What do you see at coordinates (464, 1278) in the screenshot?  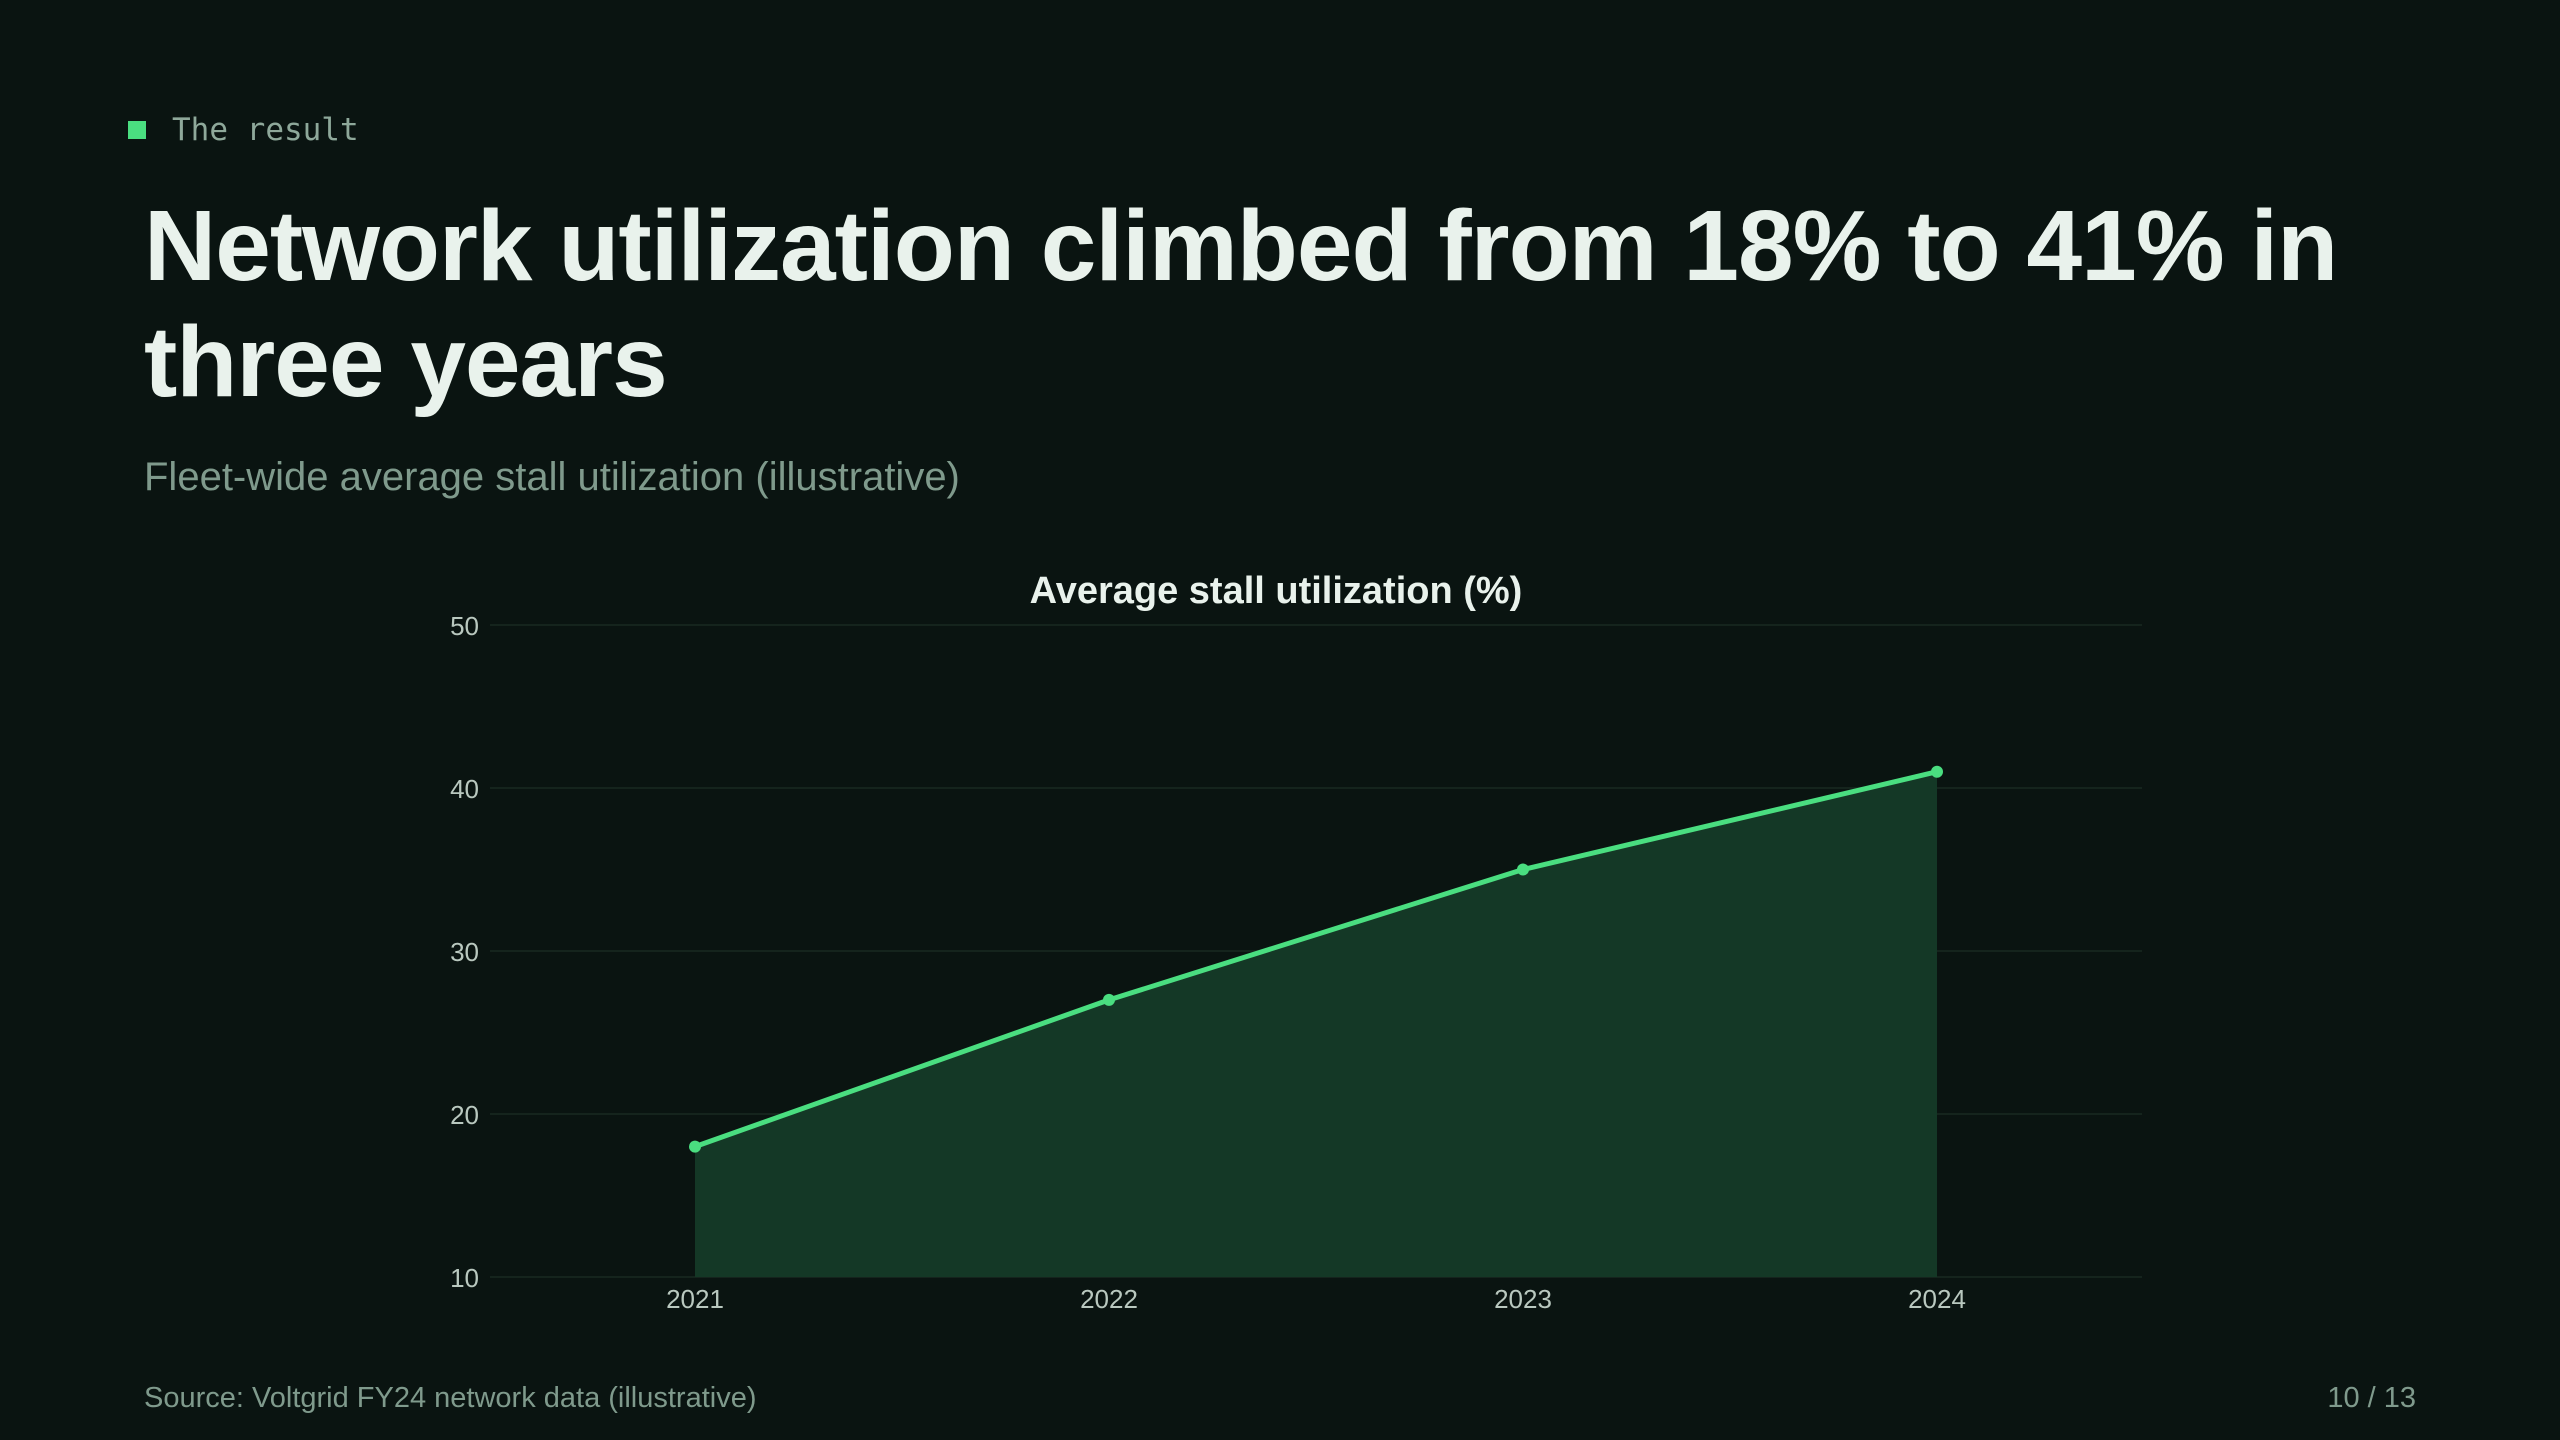 I see `y-tick-label: 10` at bounding box center [464, 1278].